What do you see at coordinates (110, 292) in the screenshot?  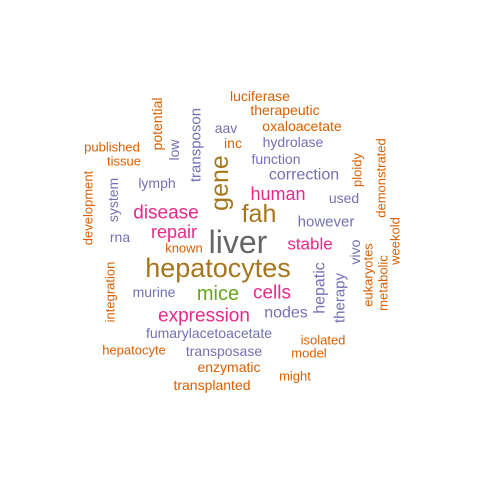 I see `word-integration: integration` at bounding box center [110, 292].